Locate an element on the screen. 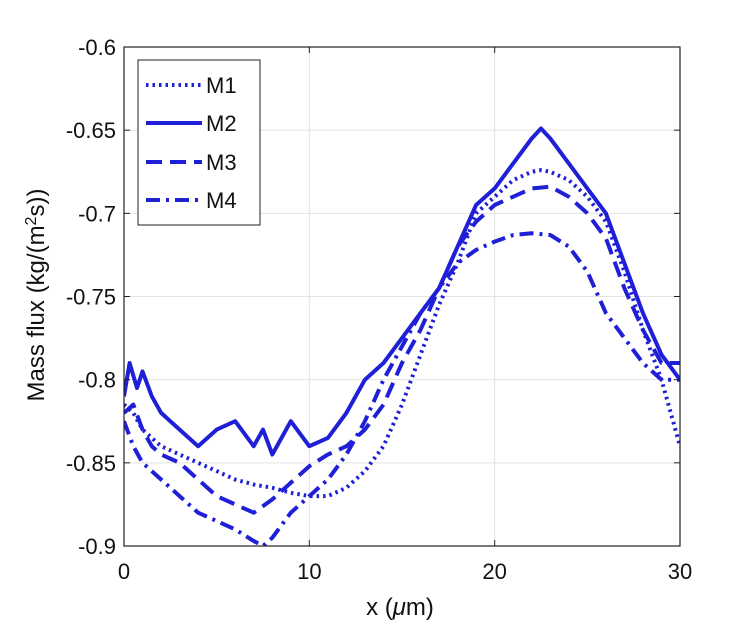 The width and height of the screenshot is (750, 625). y-tick-label: -0.85 is located at coordinates (91, 463).